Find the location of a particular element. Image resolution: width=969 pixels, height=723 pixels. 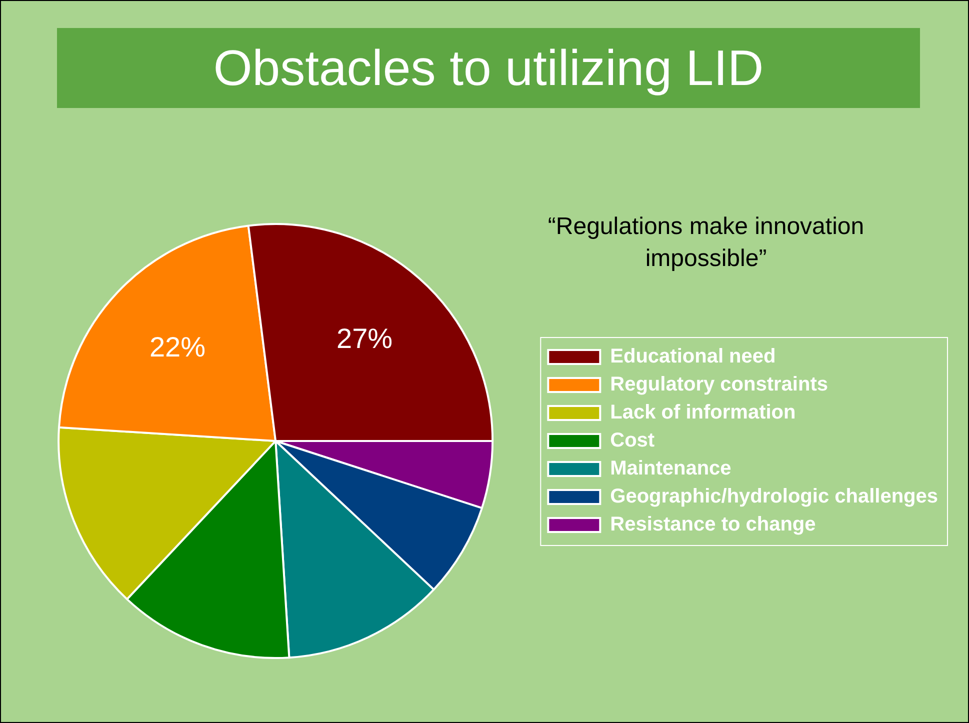

legend-label: Lack of information is located at coordinates (703, 413).